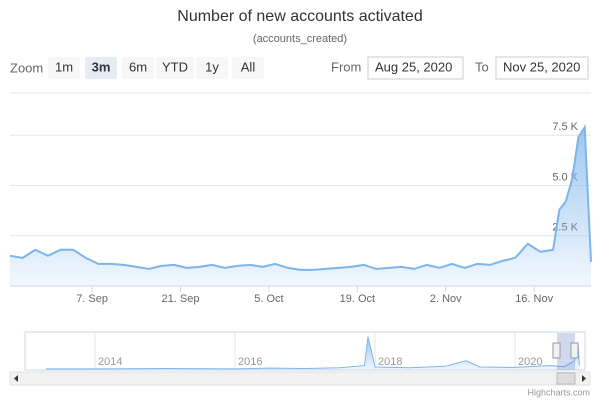 This screenshot has height=400, width=600. Describe the element at coordinates (16, 378) in the screenshot. I see `scroll-left-arrow` at that location.